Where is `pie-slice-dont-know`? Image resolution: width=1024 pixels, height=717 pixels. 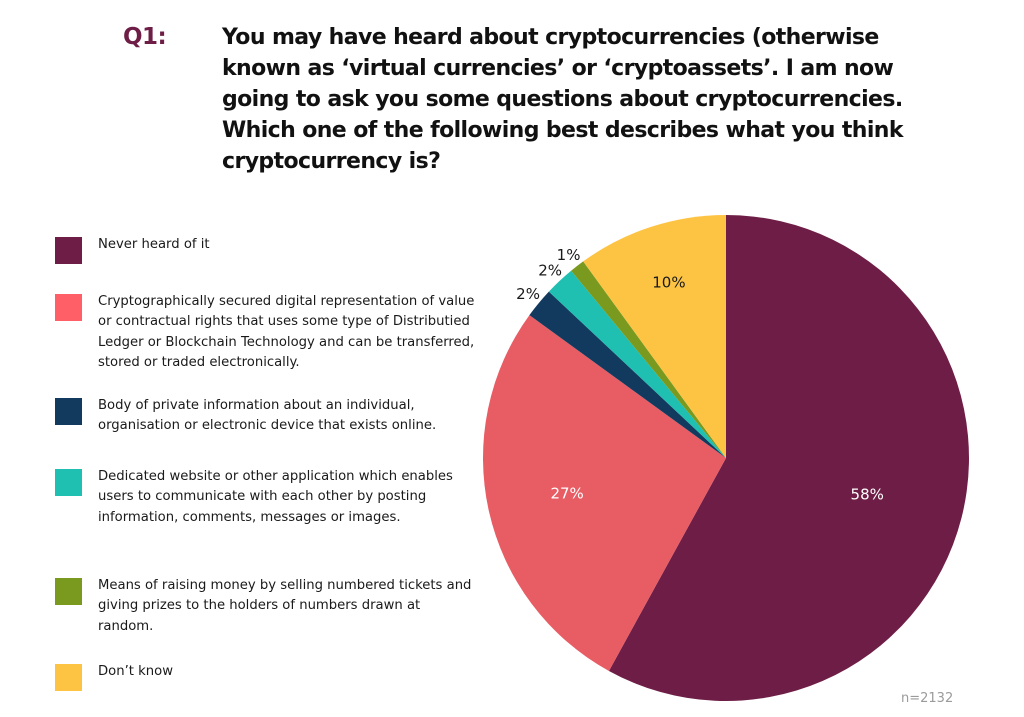 pie-slice-dont-know is located at coordinates (654, 336).